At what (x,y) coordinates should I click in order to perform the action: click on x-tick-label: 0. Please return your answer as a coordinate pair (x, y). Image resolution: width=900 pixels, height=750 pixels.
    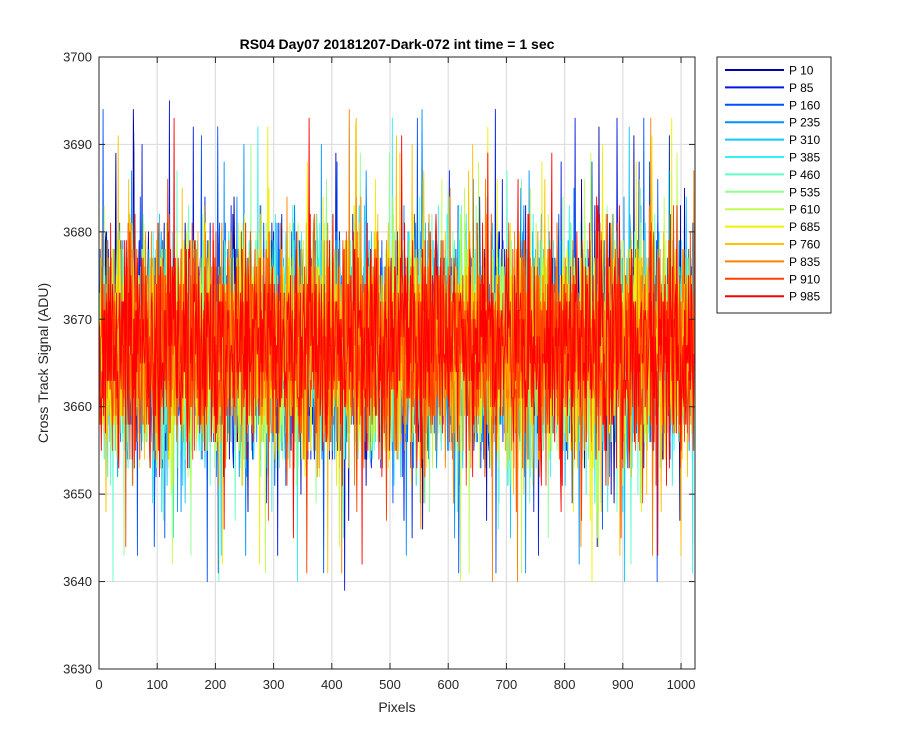
    Looking at the image, I should click on (98, 684).